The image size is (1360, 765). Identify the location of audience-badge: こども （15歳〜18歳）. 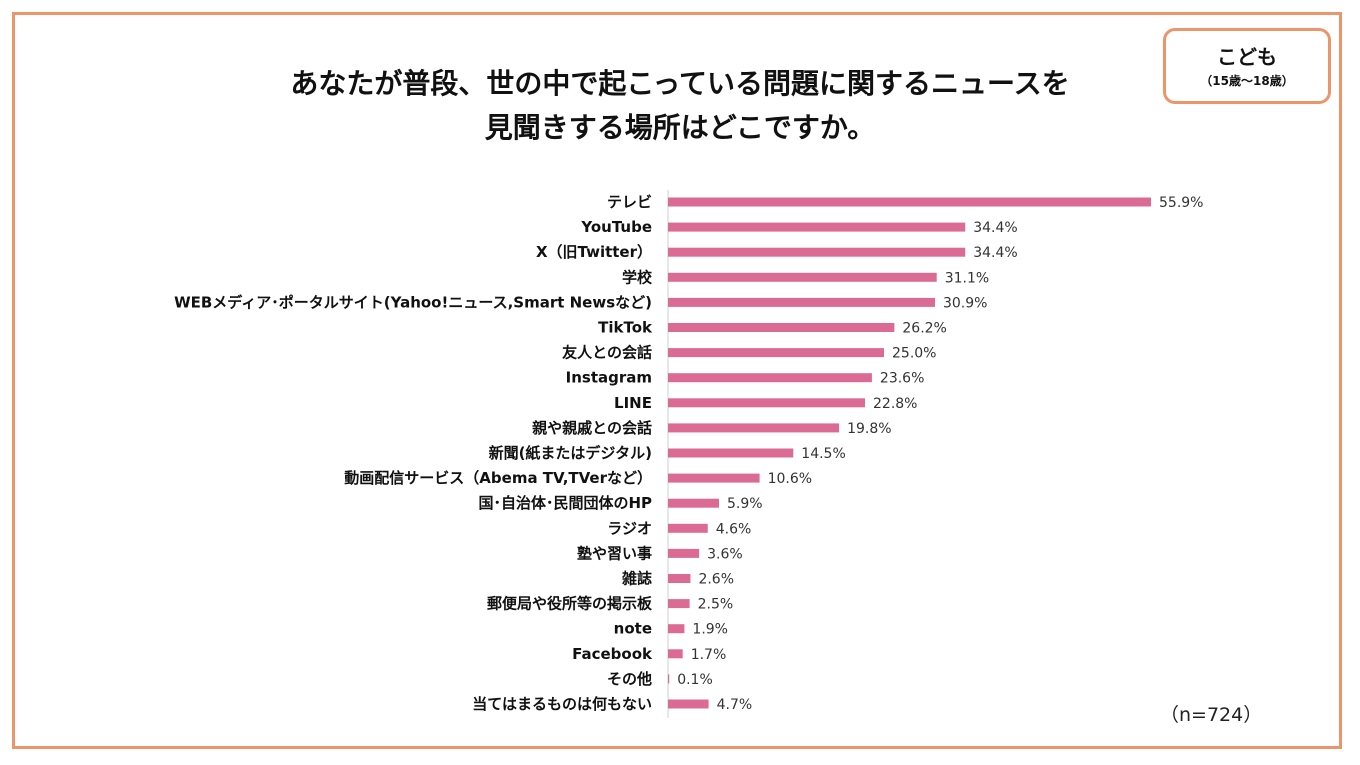
(1247, 66).